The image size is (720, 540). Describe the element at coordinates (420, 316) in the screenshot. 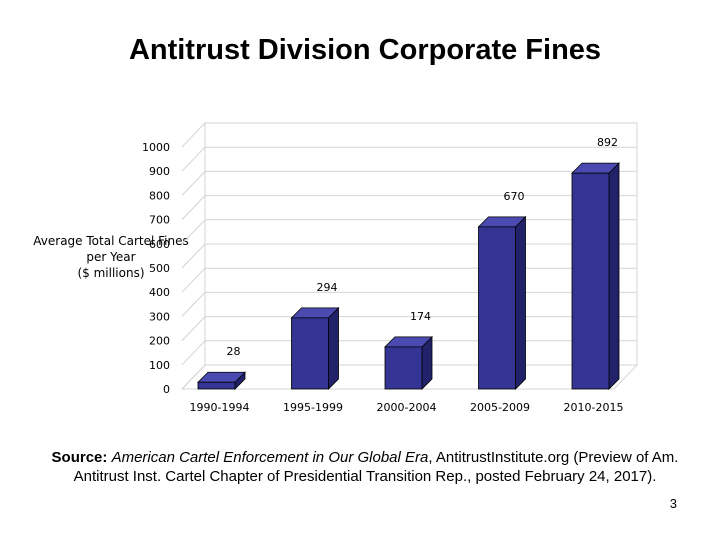

I see `data-label-2: 174` at that location.